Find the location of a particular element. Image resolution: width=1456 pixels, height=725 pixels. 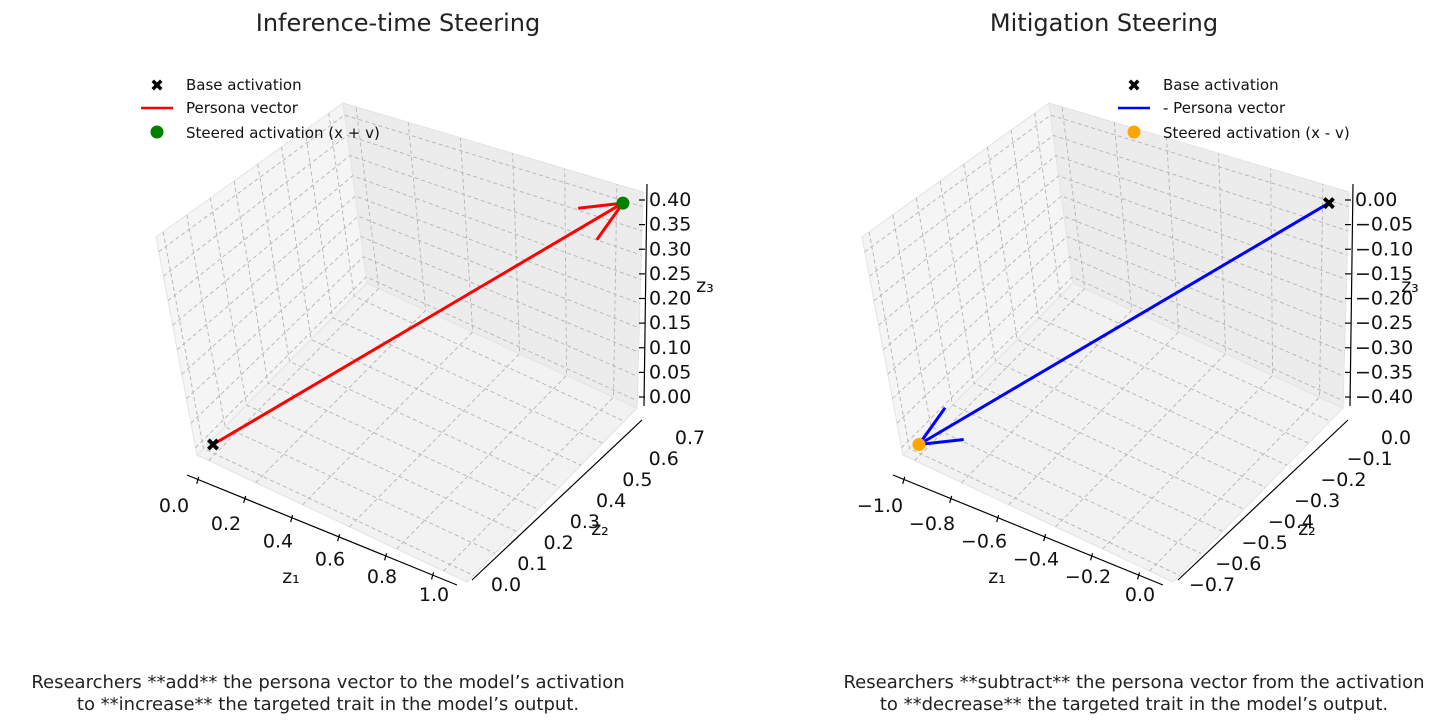

z-tick-label: −0.25 is located at coordinates (1384, 323).